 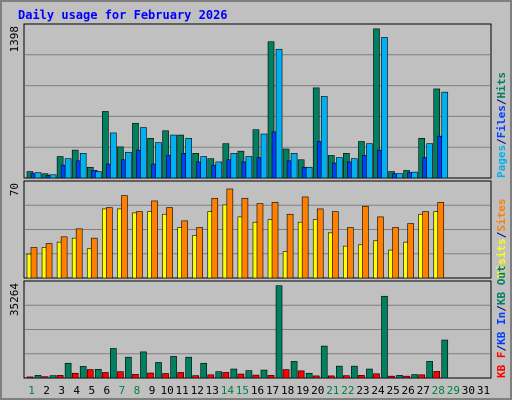 I want to click on x-tick-label: 25, so click(x=392, y=390).